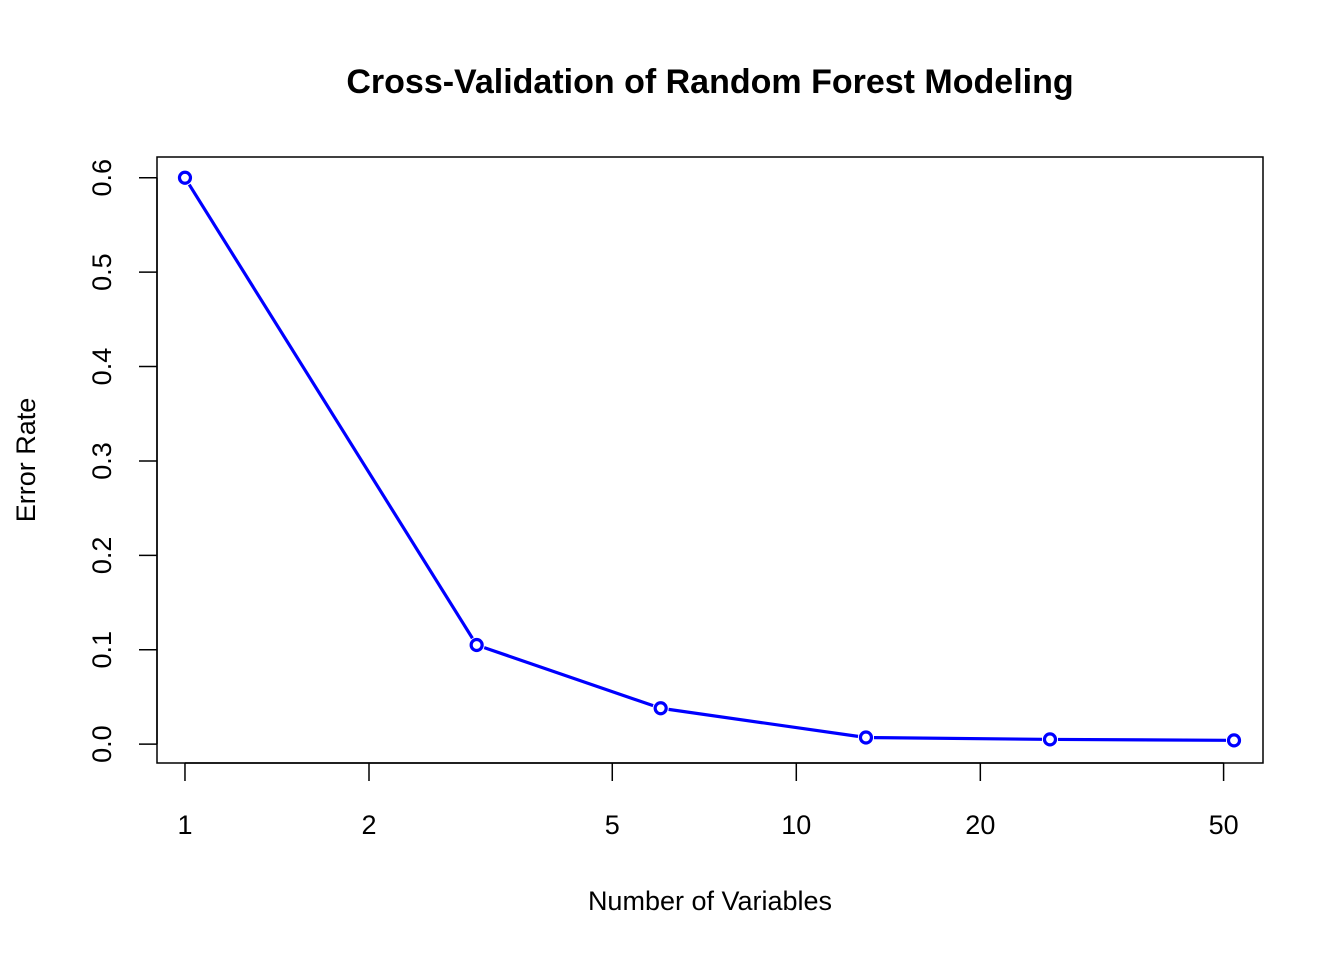  I want to click on x-tick-label: 50, so click(1224, 825).